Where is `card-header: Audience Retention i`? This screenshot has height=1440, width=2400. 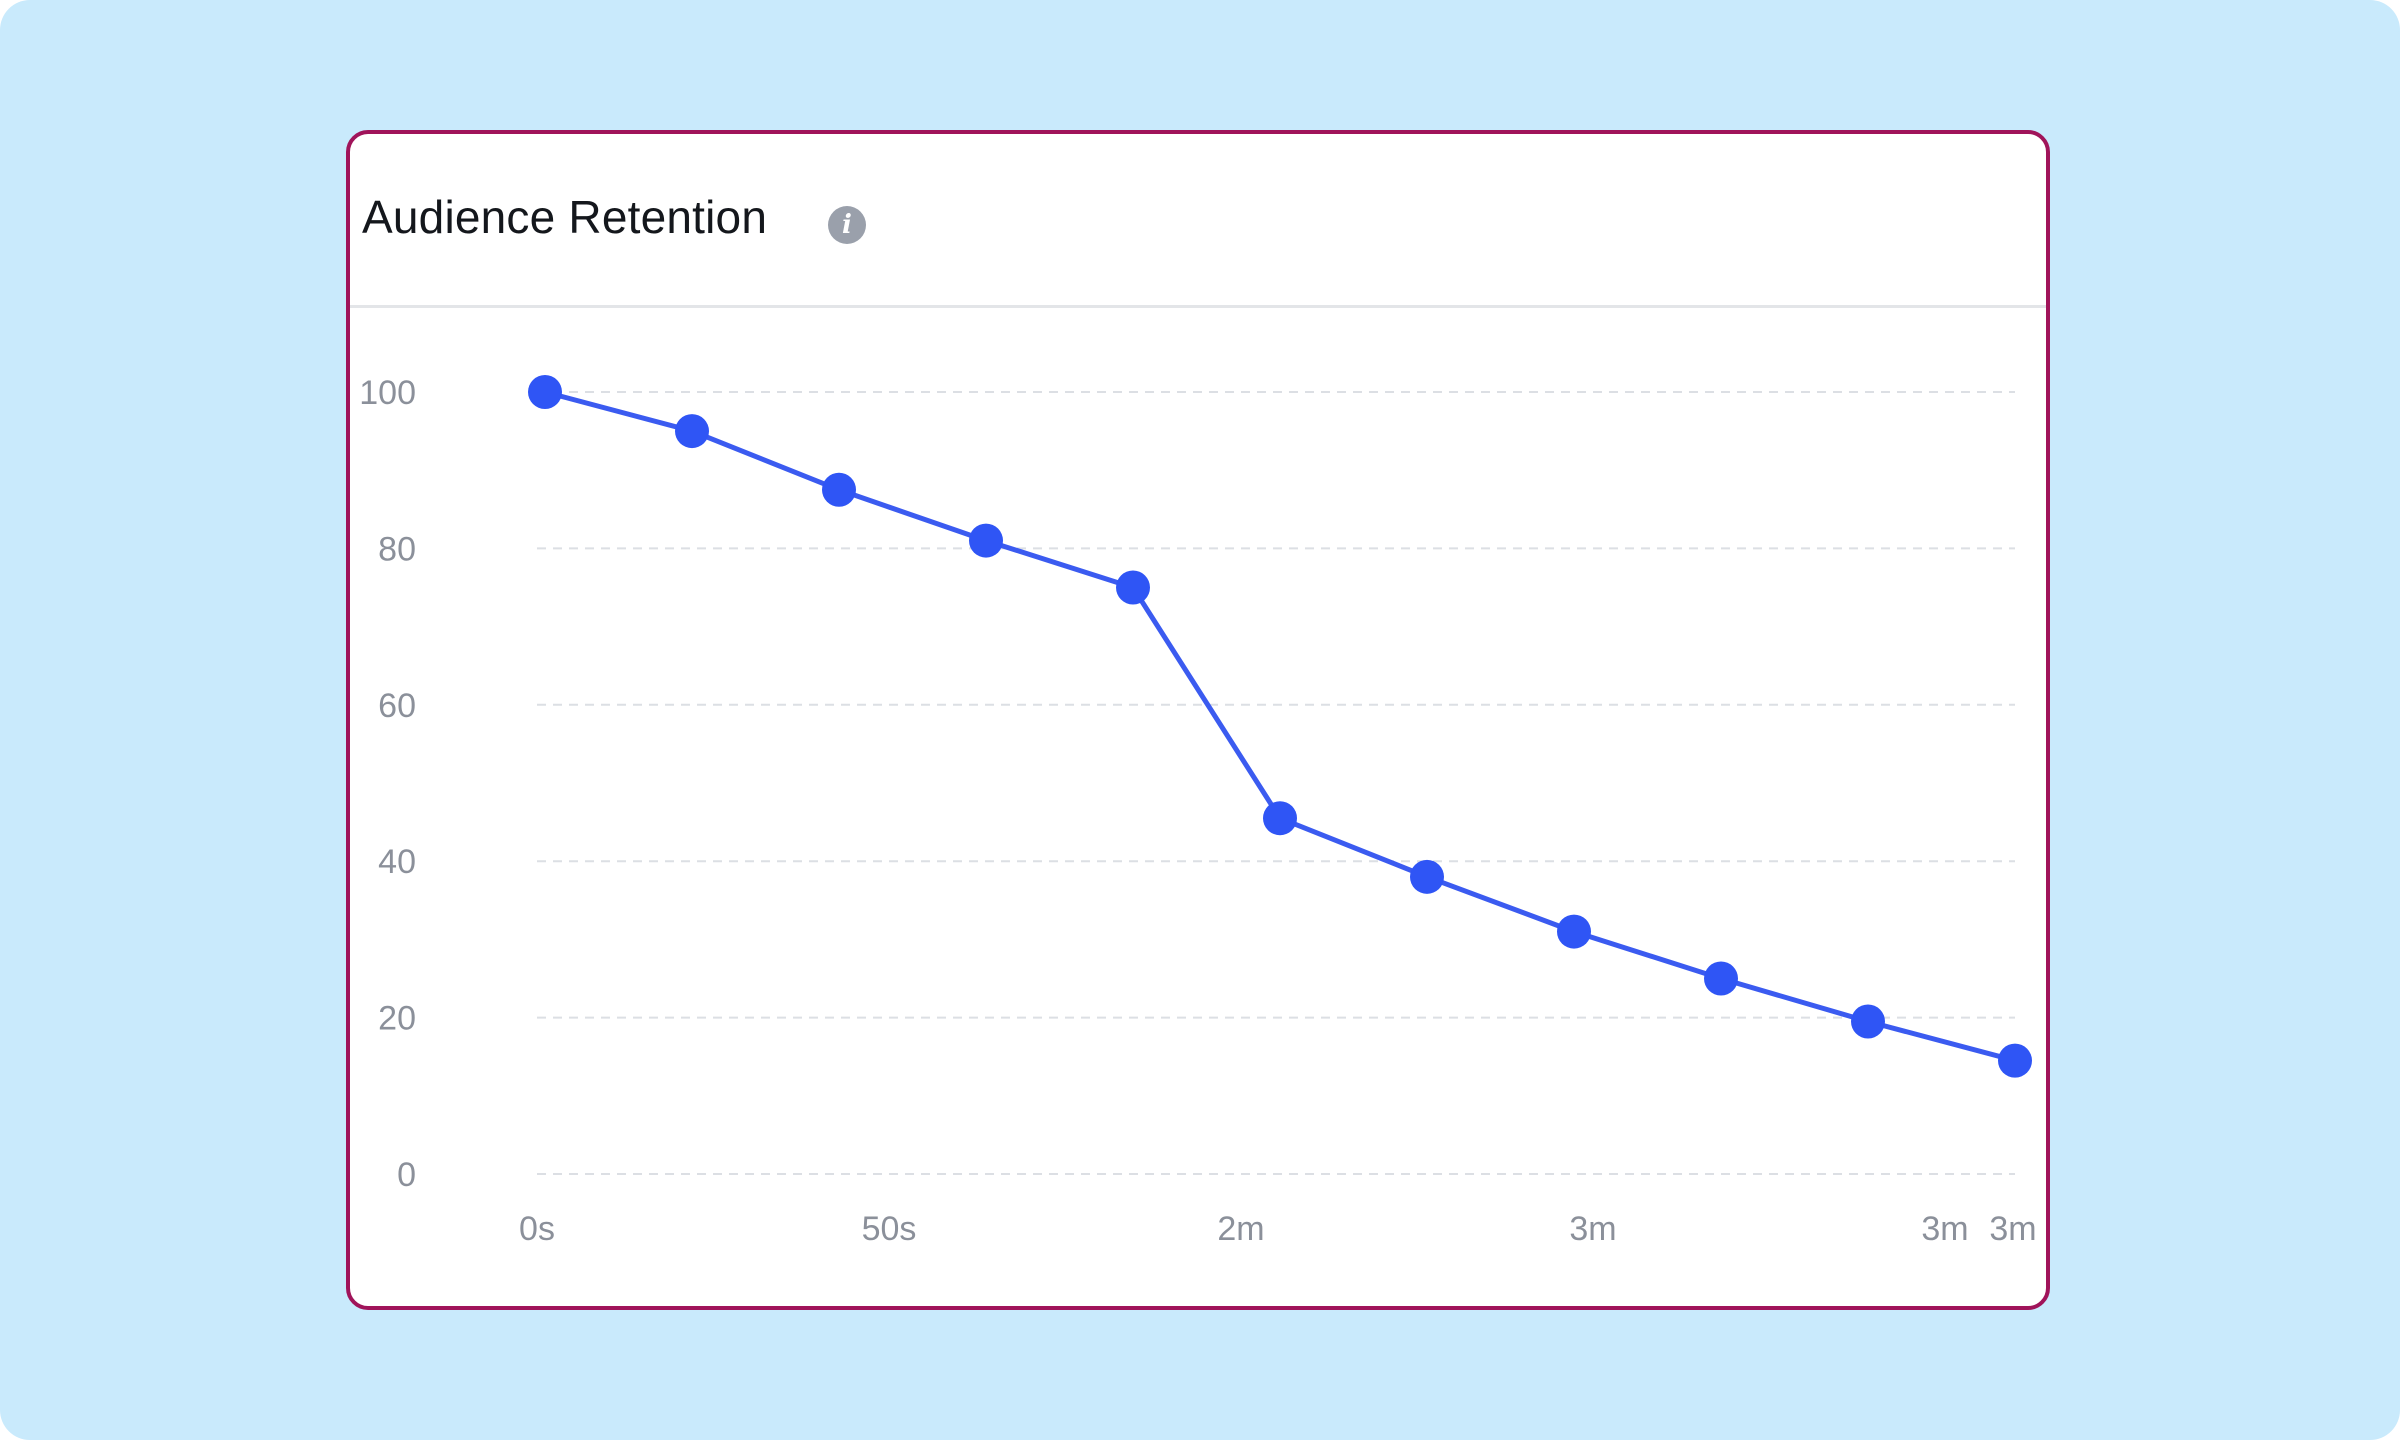
card-header: Audience Retention i is located at coordinates (1198, 221).